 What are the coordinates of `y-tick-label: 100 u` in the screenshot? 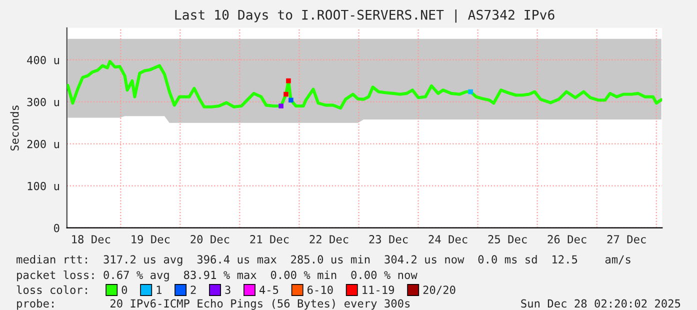 It's located at (43, 186).